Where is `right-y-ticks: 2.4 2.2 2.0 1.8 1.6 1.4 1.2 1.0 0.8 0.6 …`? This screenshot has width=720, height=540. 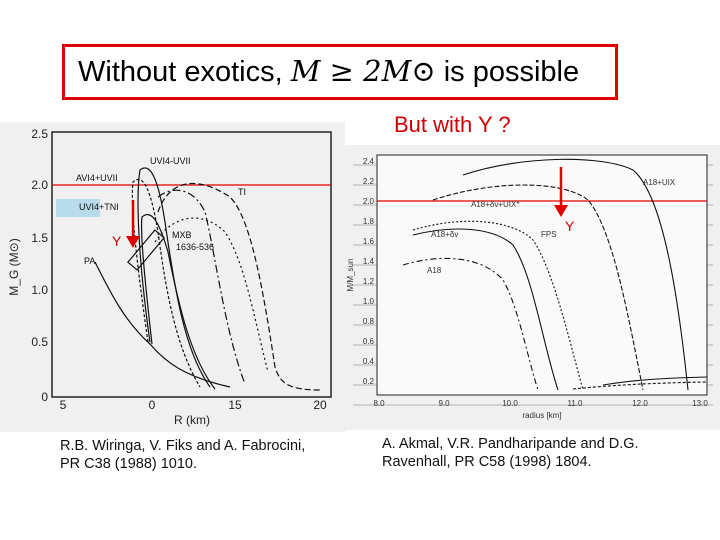 right-y-ticks: 2.4 2.2 2.0 1.8 1.6 1.4 1.2 1.0 0.8 0.6 … is located at coordinates (369, 271).